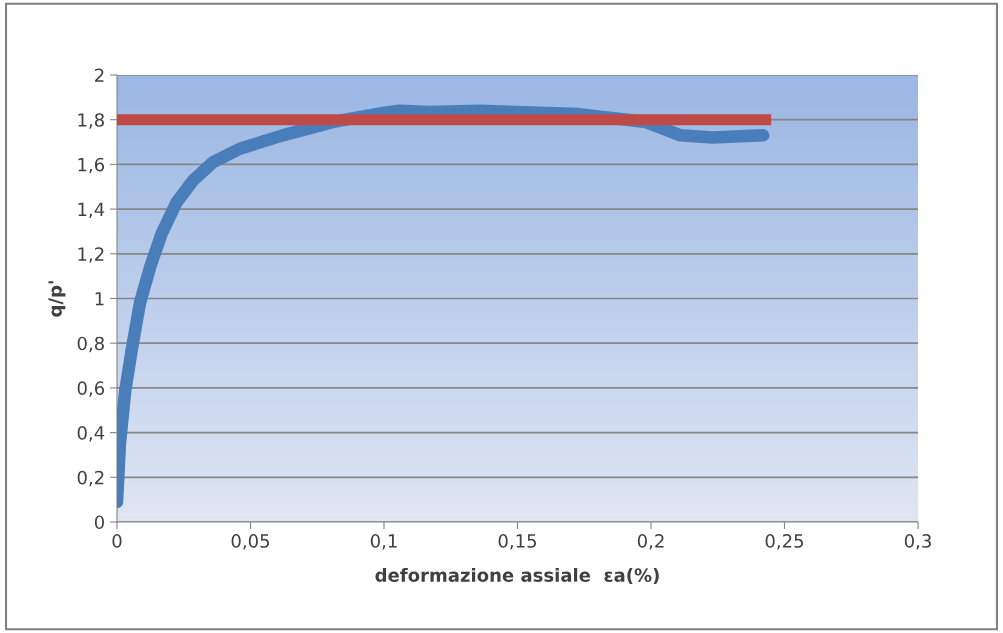 The width and height of the screenshot is (1003, 633). What do you see at coordinates (57, 299) in the screenshot?
I see `y-axis-title: q/p'` at bounding box center [57, 299].